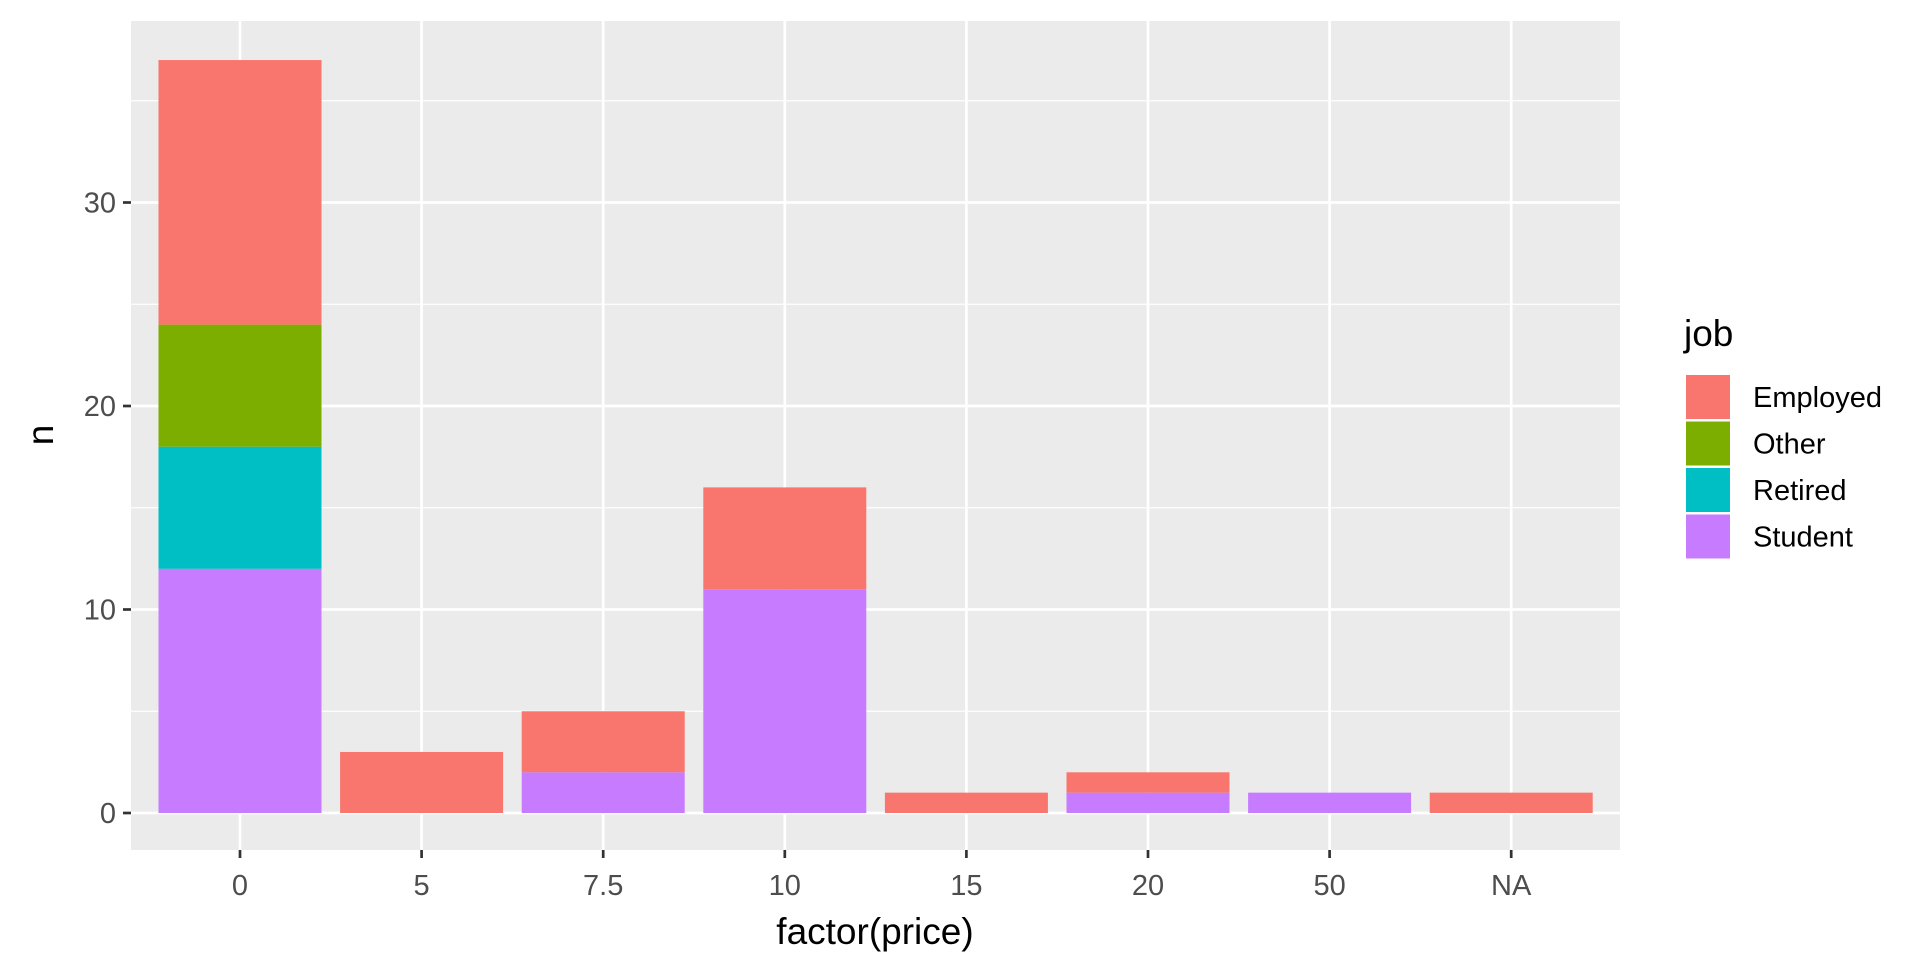  I want to click on legend-title: job, so click(1708, 333).